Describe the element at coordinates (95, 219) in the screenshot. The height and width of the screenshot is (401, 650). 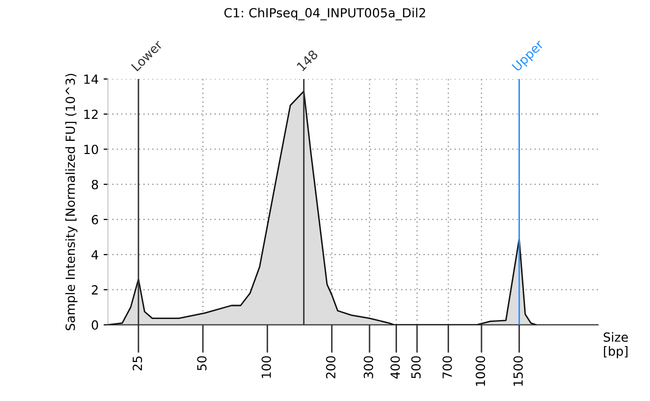
I see `y-tick-label: 6` at that location.